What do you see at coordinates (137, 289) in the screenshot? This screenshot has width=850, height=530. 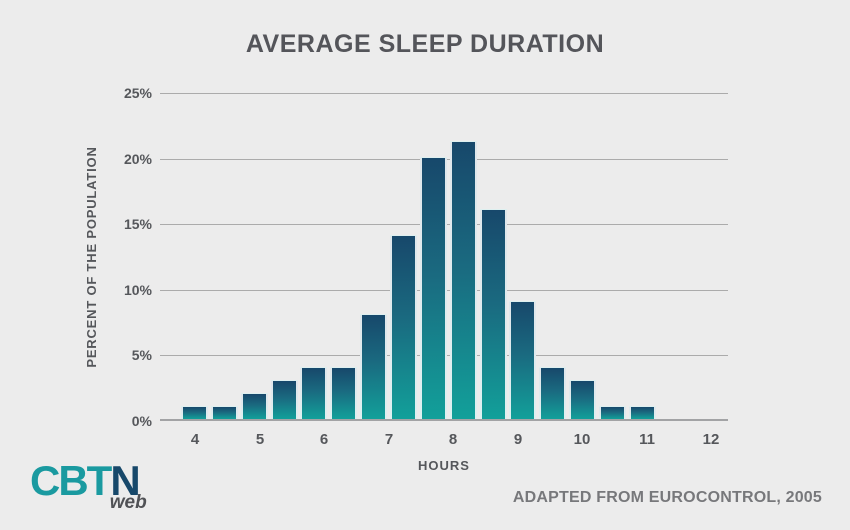 I see `y-tick-label-10: 10%` at bounding box center [137, 289].